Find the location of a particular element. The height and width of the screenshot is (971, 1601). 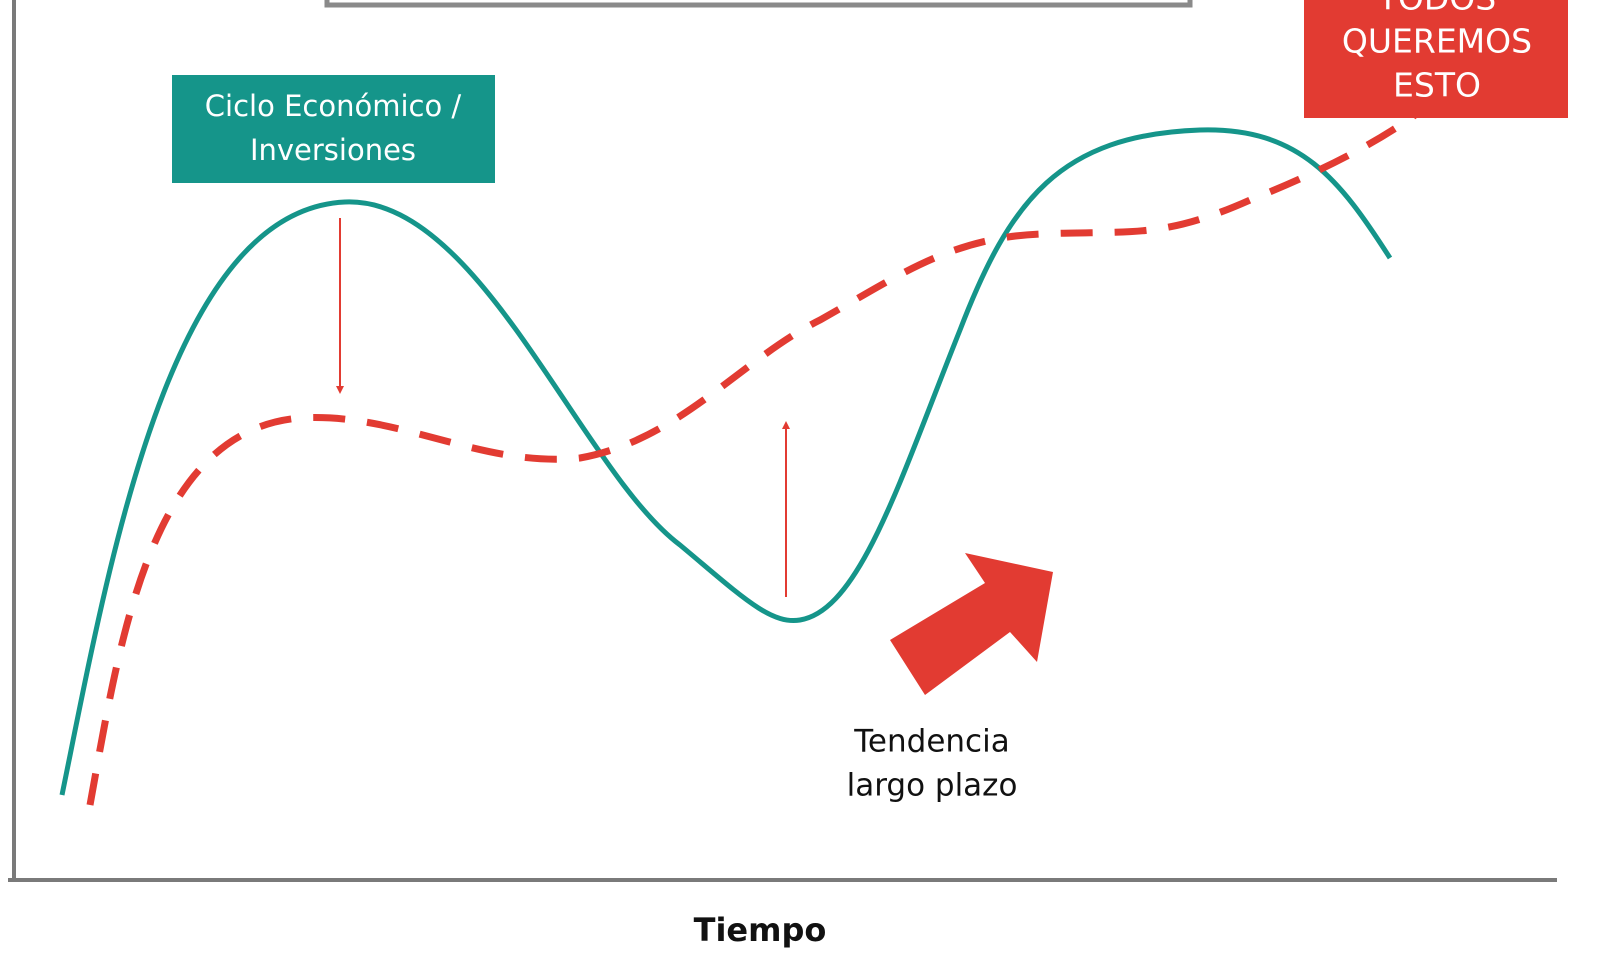

cycle-label: Inversiones is located at coordinates (333, 150).